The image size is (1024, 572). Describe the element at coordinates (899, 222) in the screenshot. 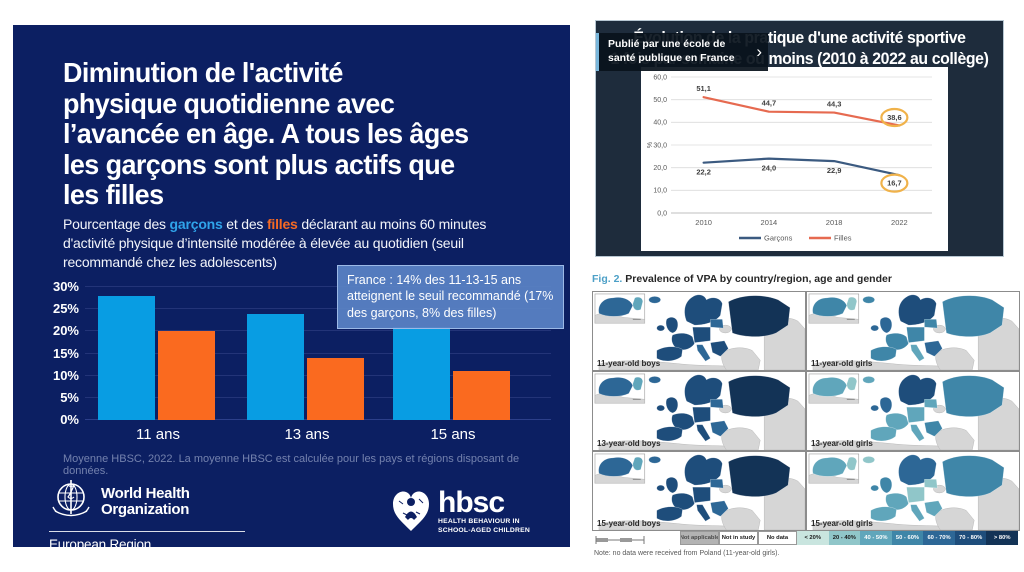

I see `svg-text: 2022` at that location.